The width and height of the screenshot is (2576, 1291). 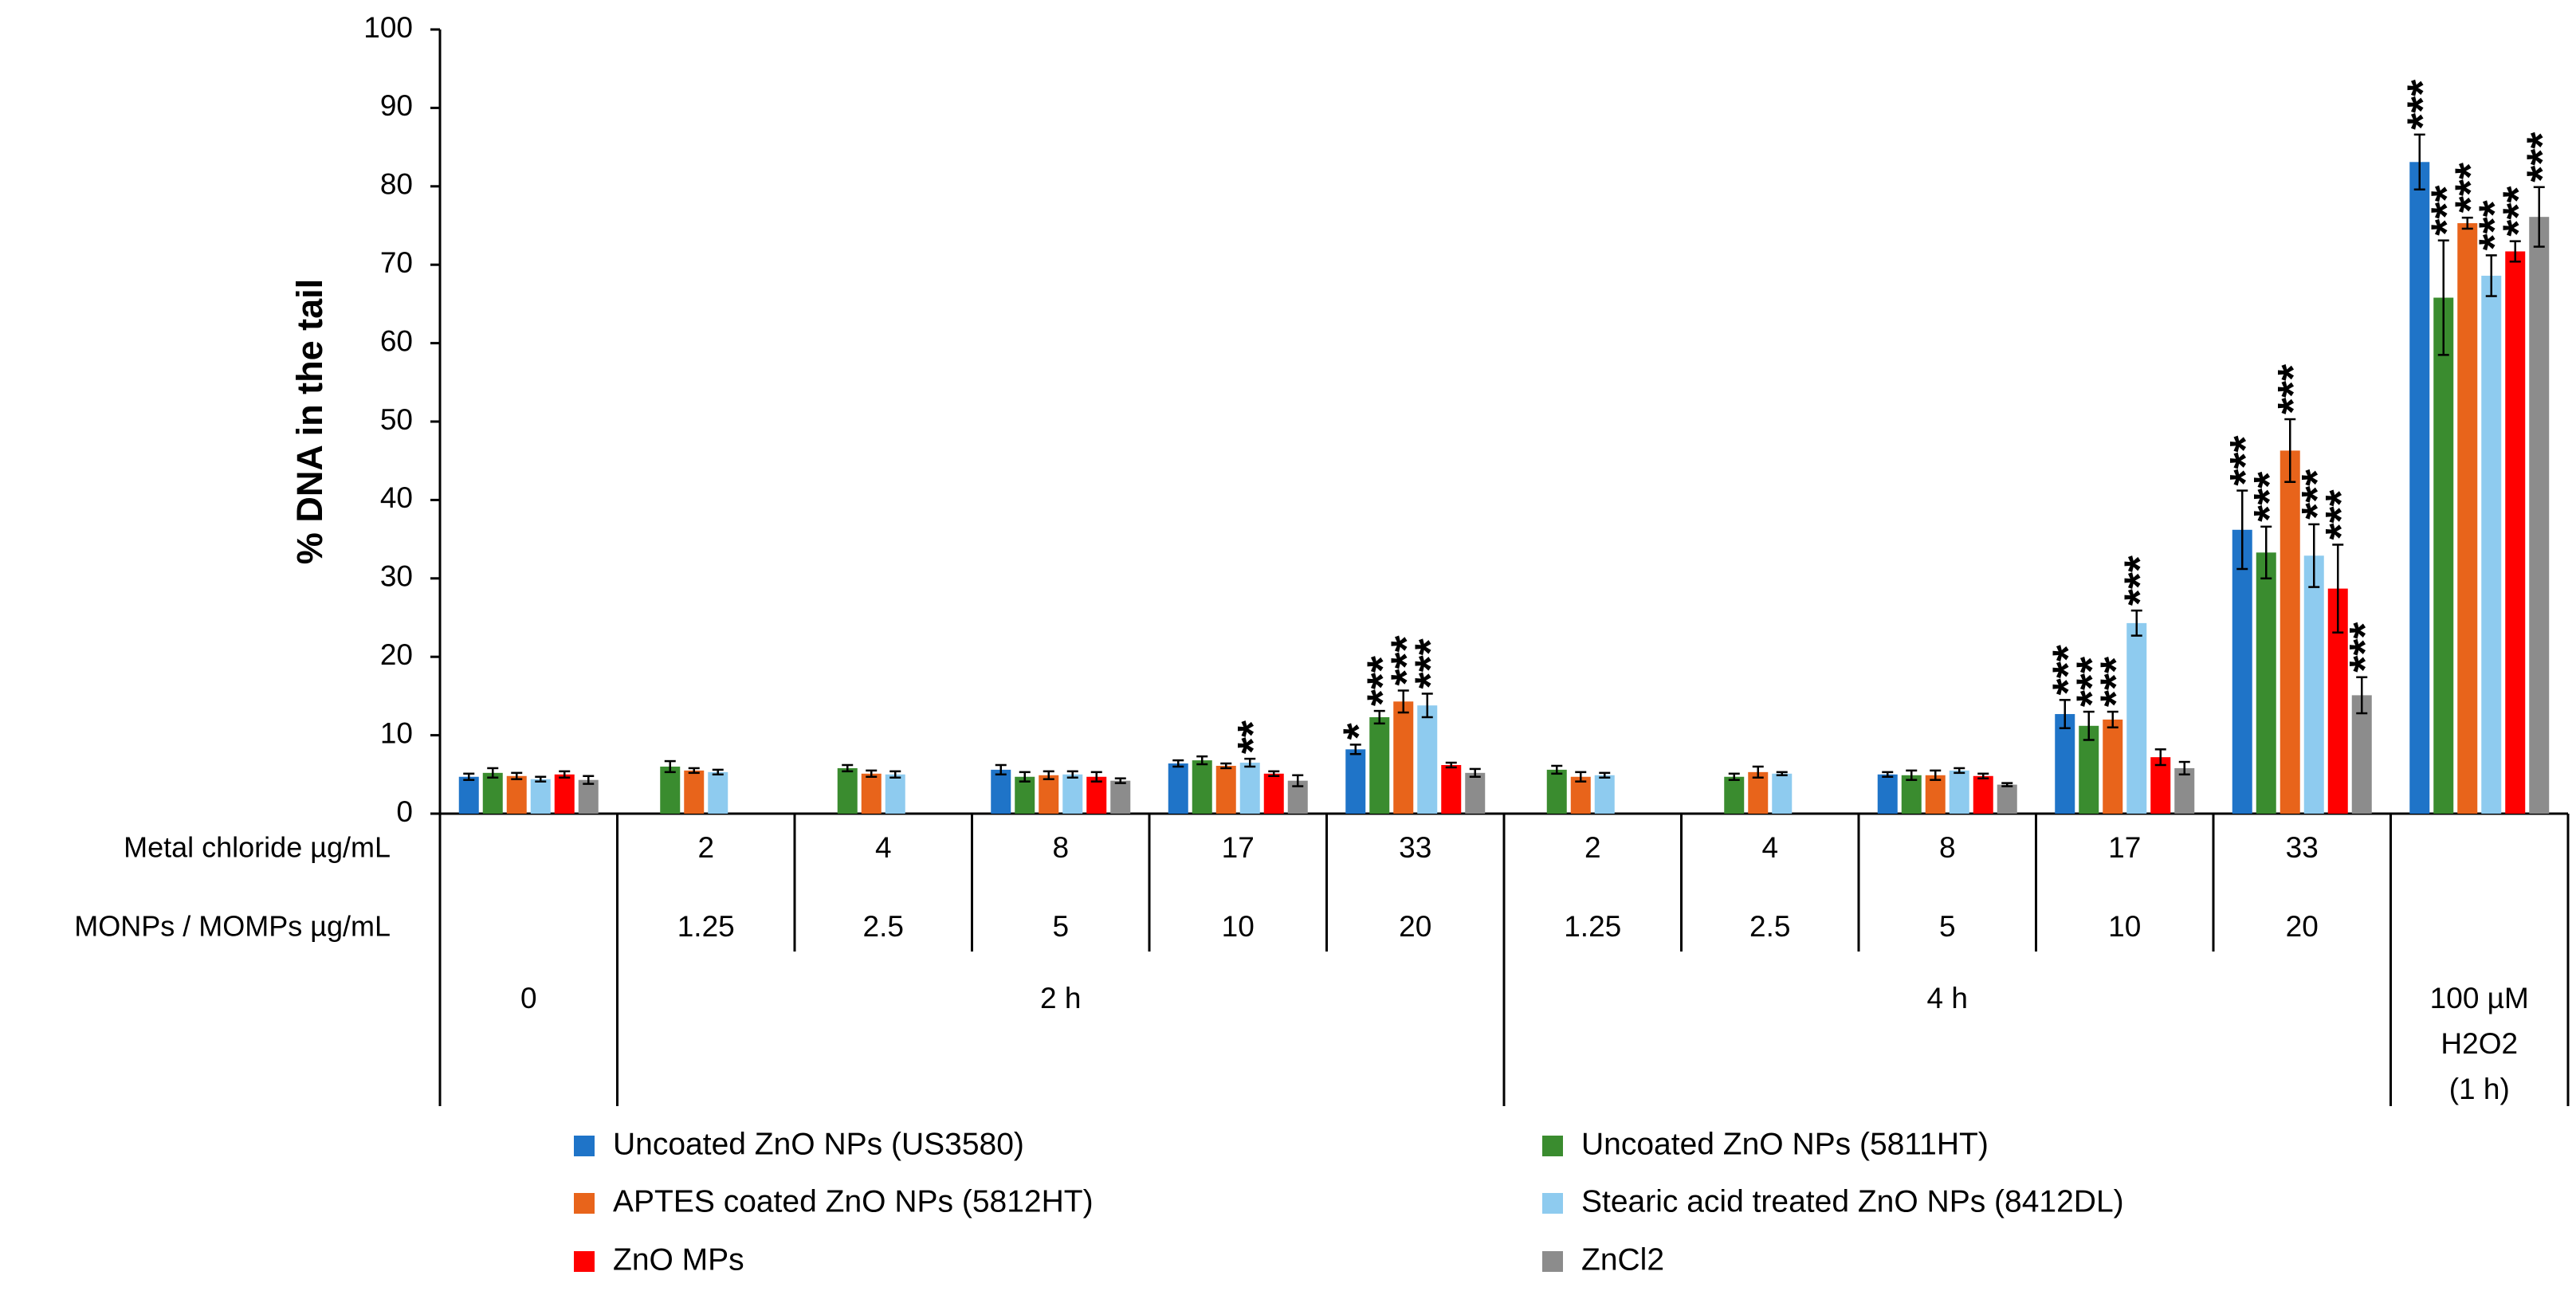 What do you see at coordinates (396, 654) in the screenshot?
I see `y-tick-label: 20` at bounding box center [396, 654].